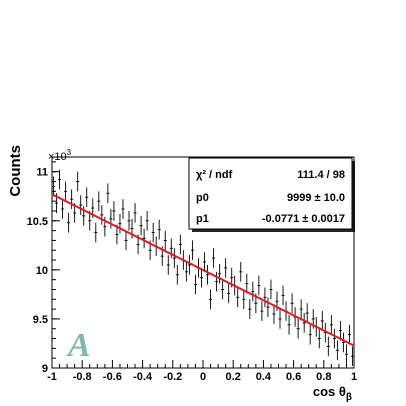 This screenshot has height=406, width=406. Describe the element at coordinates (15, 171) in the screenshot. I see `y-axis-label: Counts` at that location.